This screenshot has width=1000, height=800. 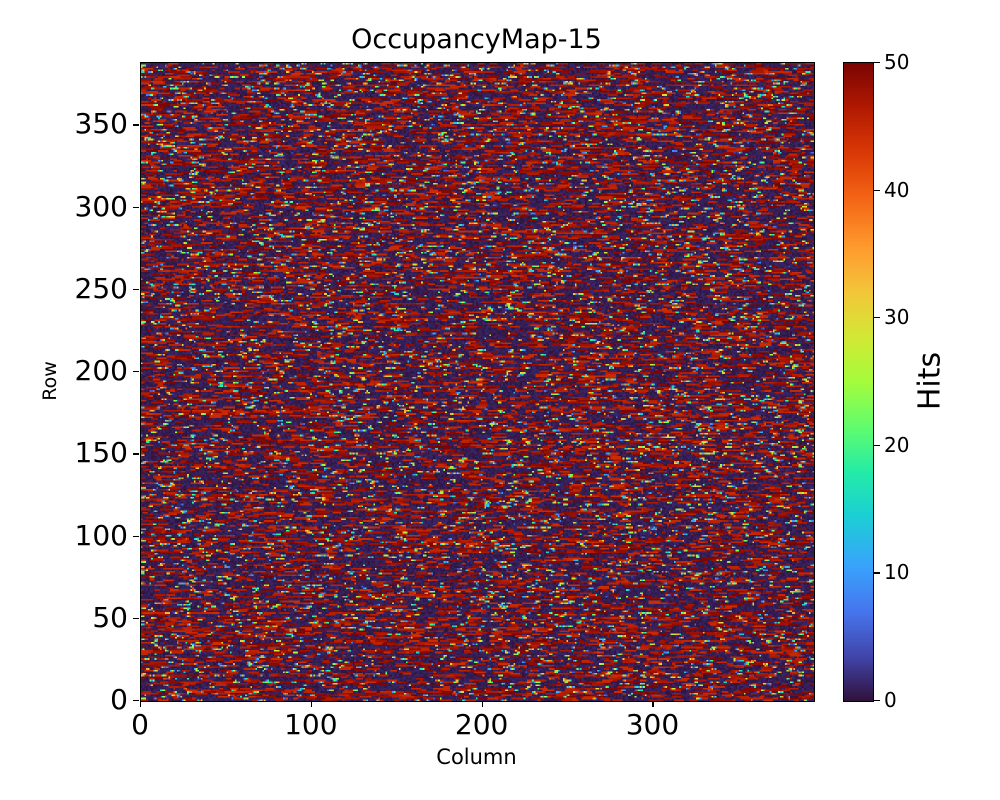 I want to click on y-tick-label: 0, so click(x=119, y=699).